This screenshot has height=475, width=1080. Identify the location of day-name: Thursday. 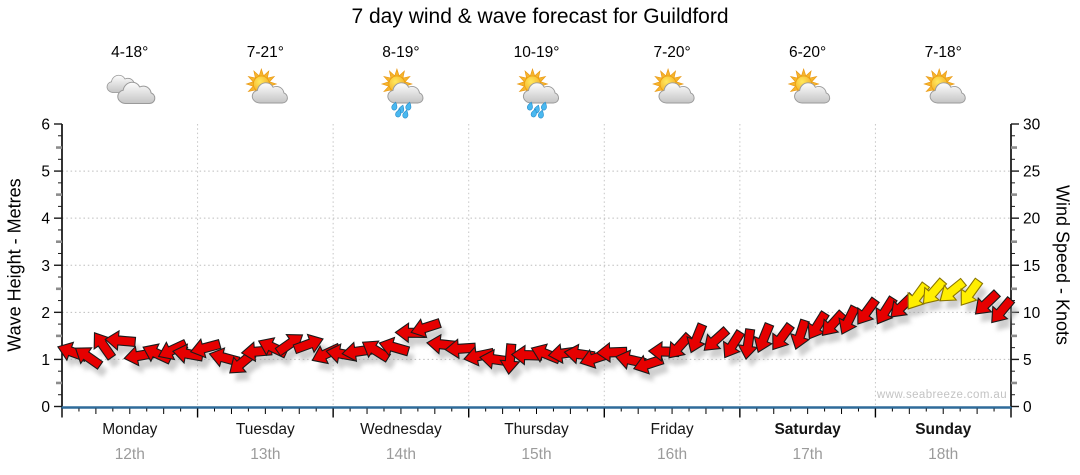
(536, 429).